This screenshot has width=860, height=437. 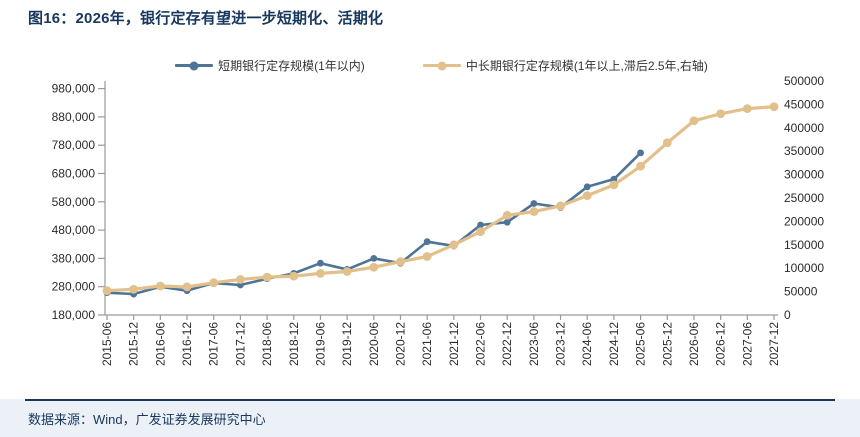 I want to click on x-tick-label: 2026-06, so click(x=694, y=344).